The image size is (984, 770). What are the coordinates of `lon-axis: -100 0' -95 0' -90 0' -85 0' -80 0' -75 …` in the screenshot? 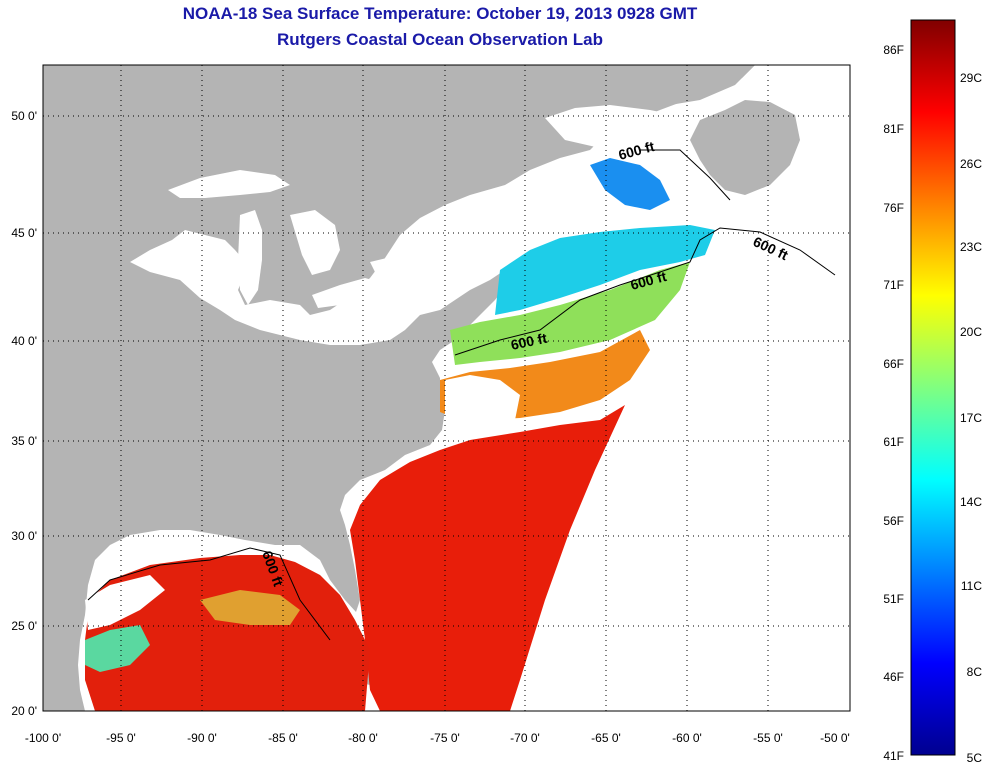 It's located at (437, 738).